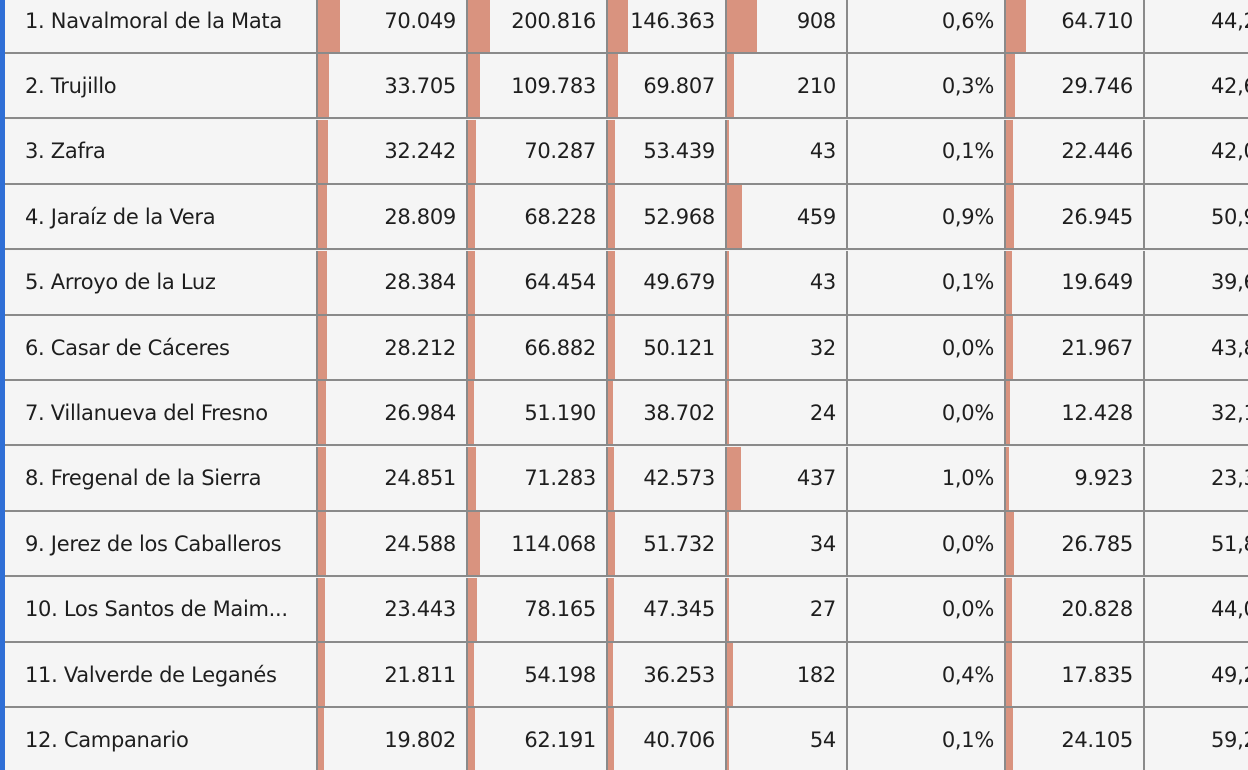  What do you see at coordinates (967, 478) in the screenshot?
I see `cell-value: 1,0%` at bounding box center [967, 478].